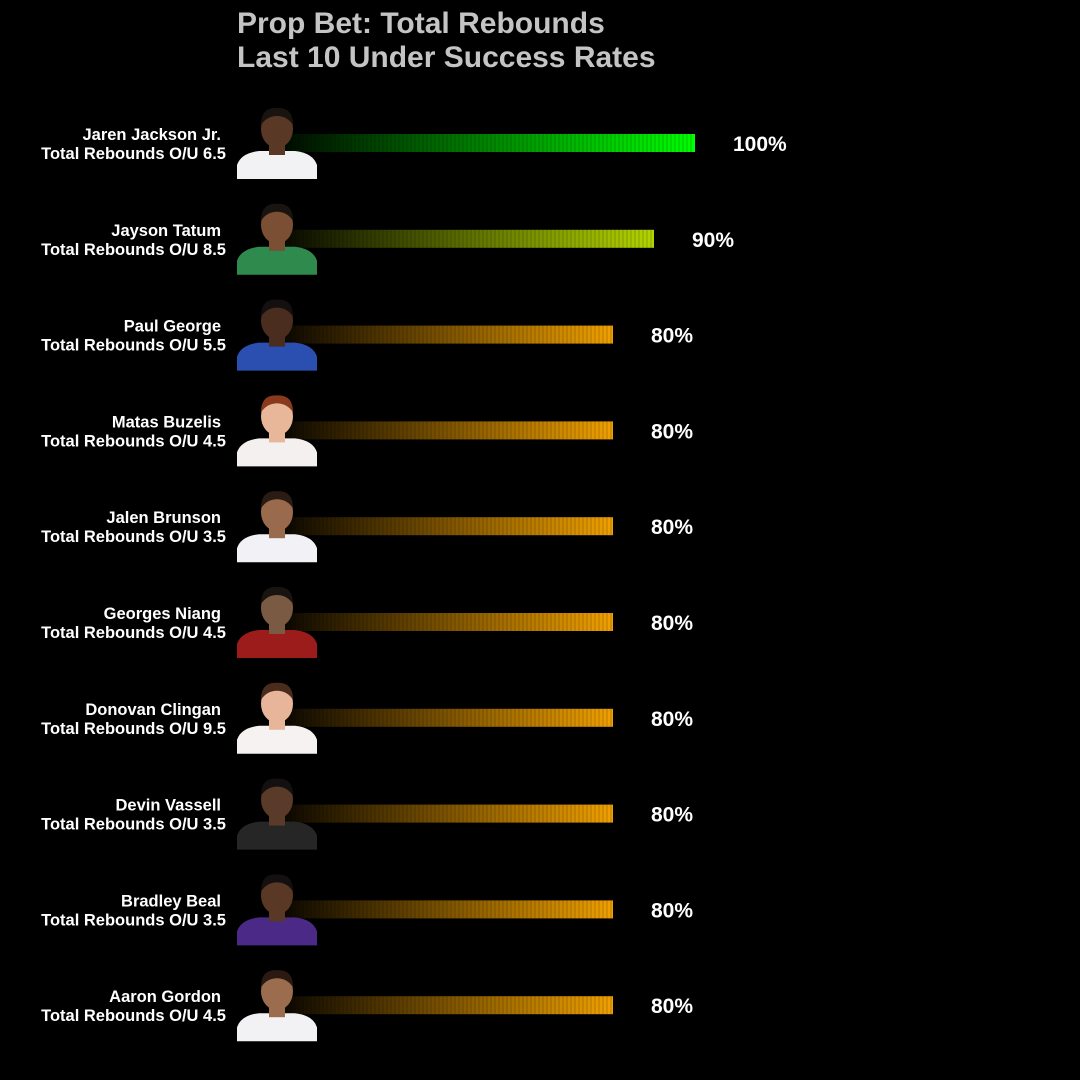 The height and width of the screenshot is (1080, 1080). Describe the element at coordinates (133, 250) in the screenshot. I see `prop-line-label: Total Rebounds O/U 8.5` at that location.